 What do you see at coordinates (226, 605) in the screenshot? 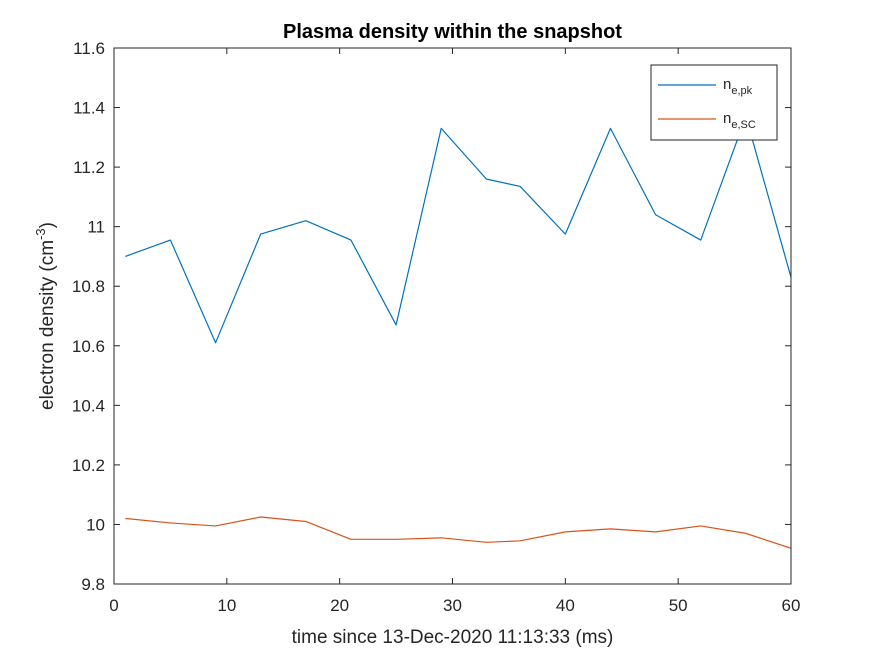
I see `x-tick-label: 10` at bounding box center [226, 605].